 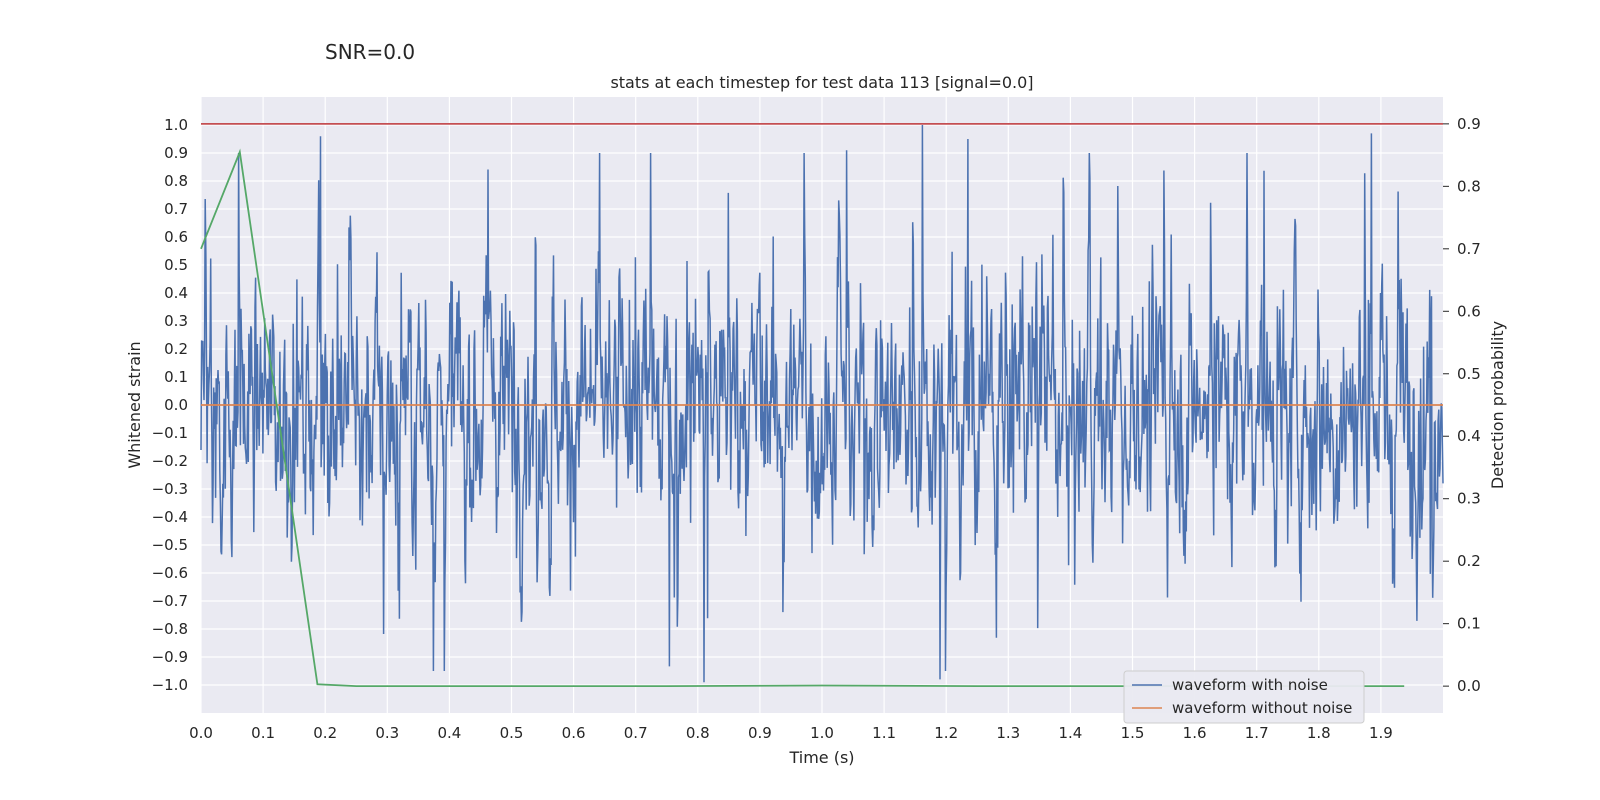 What do you see at coordinates (1319, 733) in the screenshot?
I see `x-tick-label: 1.8` at bounding box center [1319, 733].